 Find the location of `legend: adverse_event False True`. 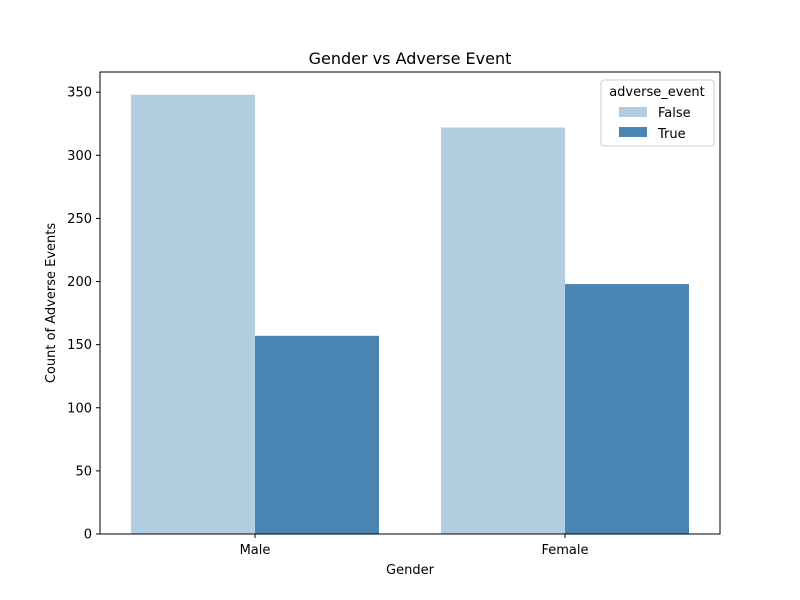

legend: adverse_event False True is located at coordinates (657, 113).